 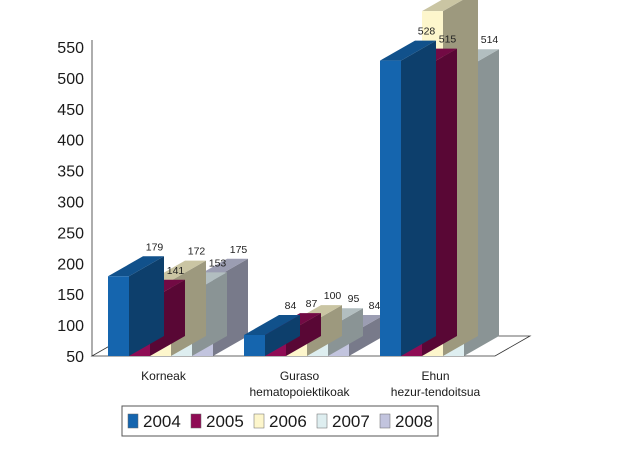 I want to click on data-label: 100, so click(x=333, y=296).